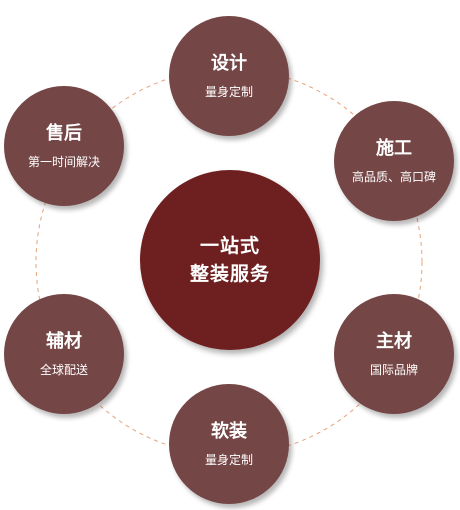 This screenshot has height=510, width=460. Describe the element at coordinates (229, 246) in the screenshot. I see `center-line-1: 一站式` at that location.